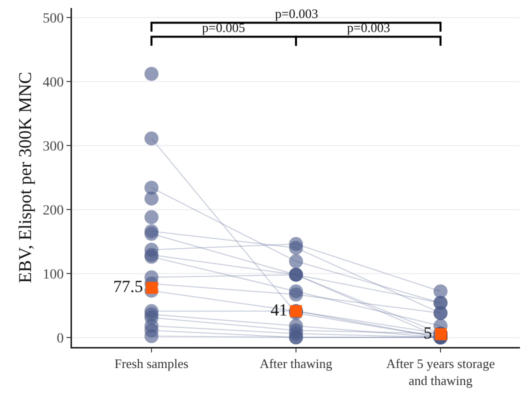  I want to click on y-tick-label: 0, so click(60, 338).